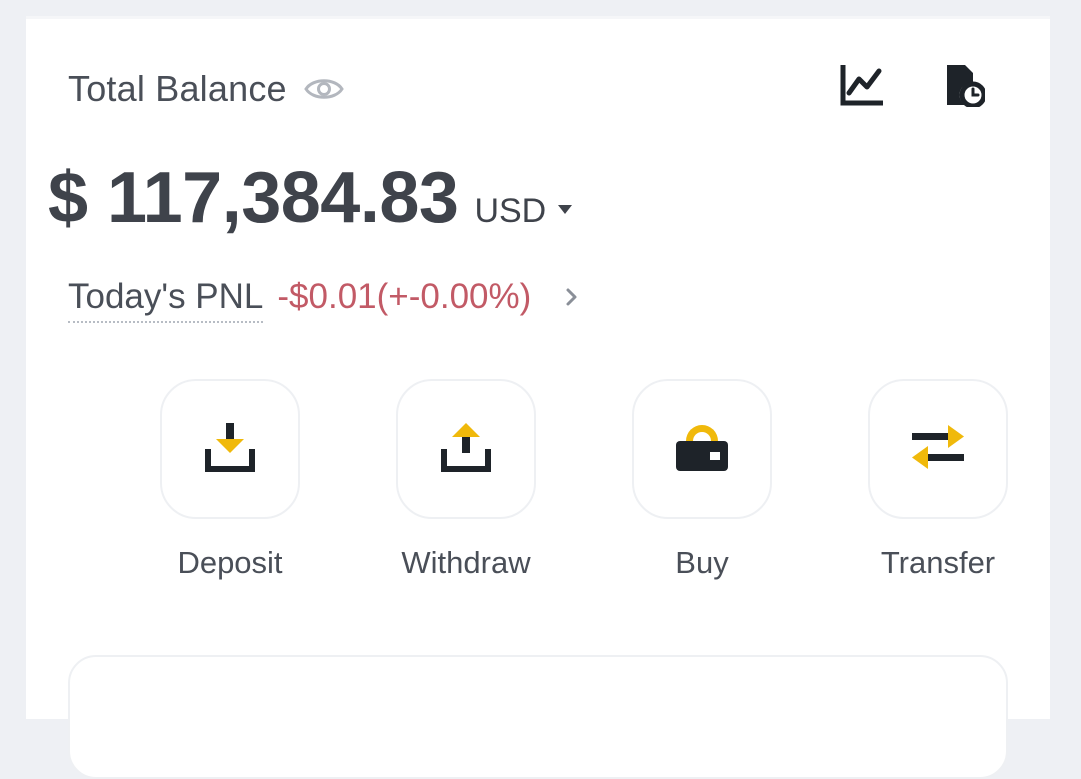 The height and width of the screenshot is (779, 1081). I want to click on withdraw-icon, so click(466, 449).